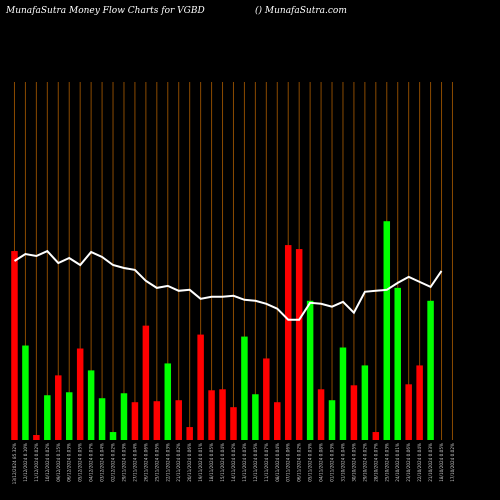 This screenshot has width=500, height=500. What do you see at coordinates (58, 462) in the screenshot?
I see `x-tick-label: 09/12/2024 0.15%` at bounding box center [58, 462].